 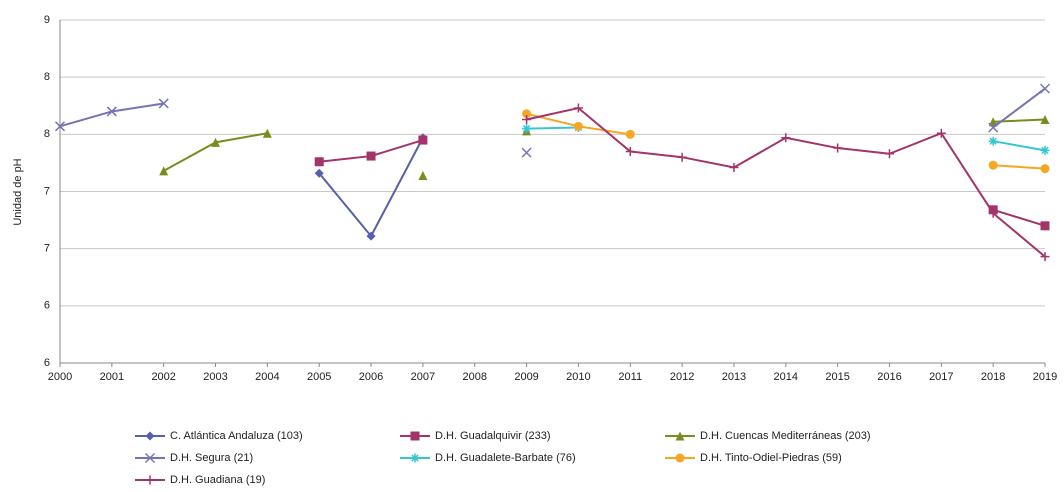 I want to click on x-tick-label: 2001, so click(x=112, y=377).